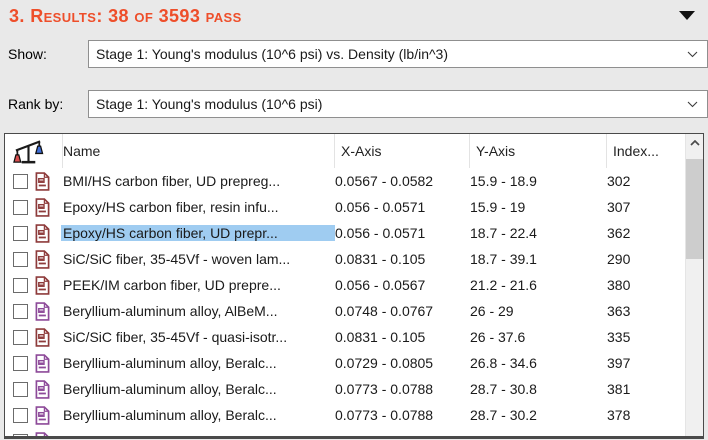  Describe the element at coordinates (503, 181) in the screenshot. I see `row-y-axis-range: 15.9 - 18.9` at that location.